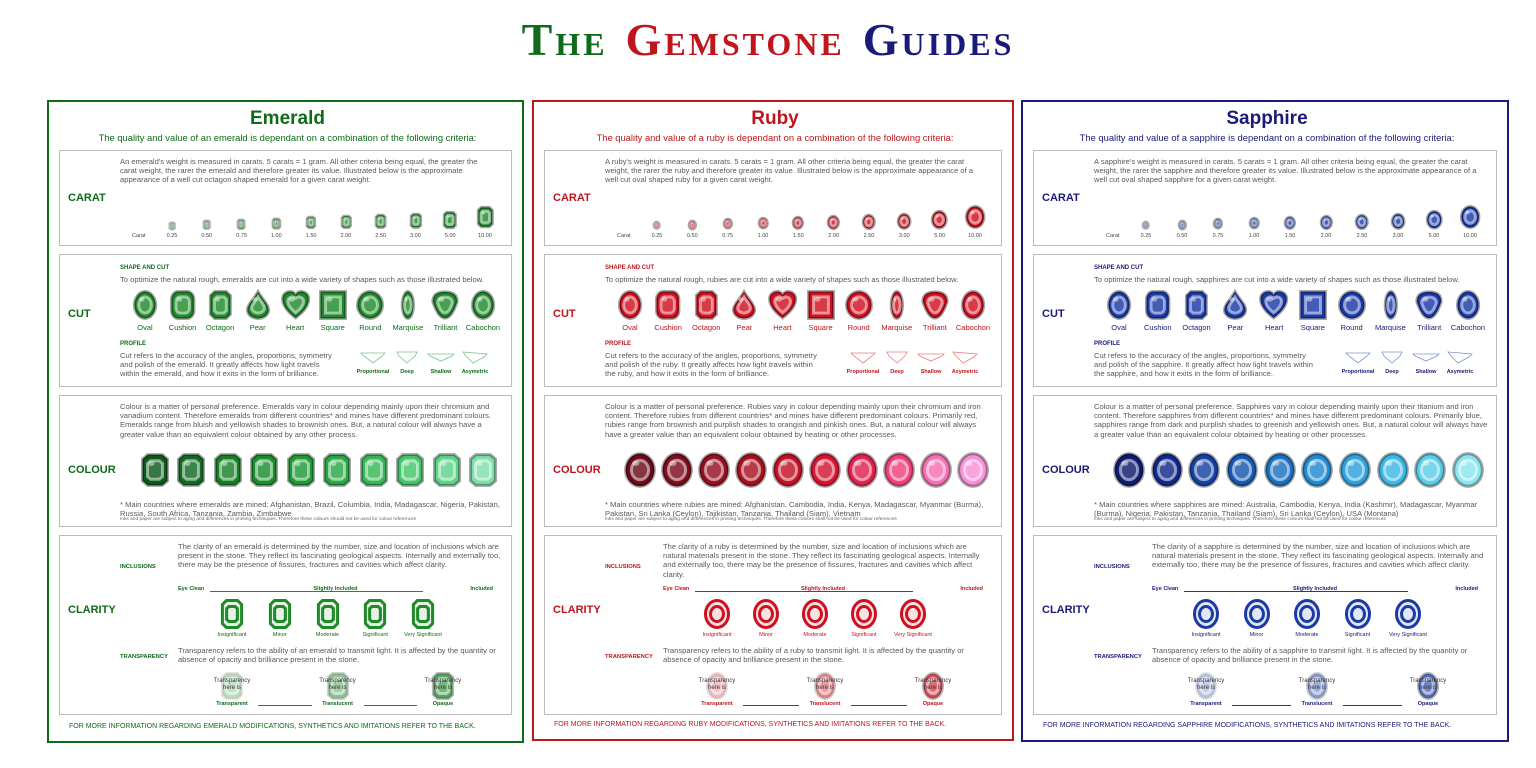  I want to click on section-label: COLOUR, so click(1066, 470).